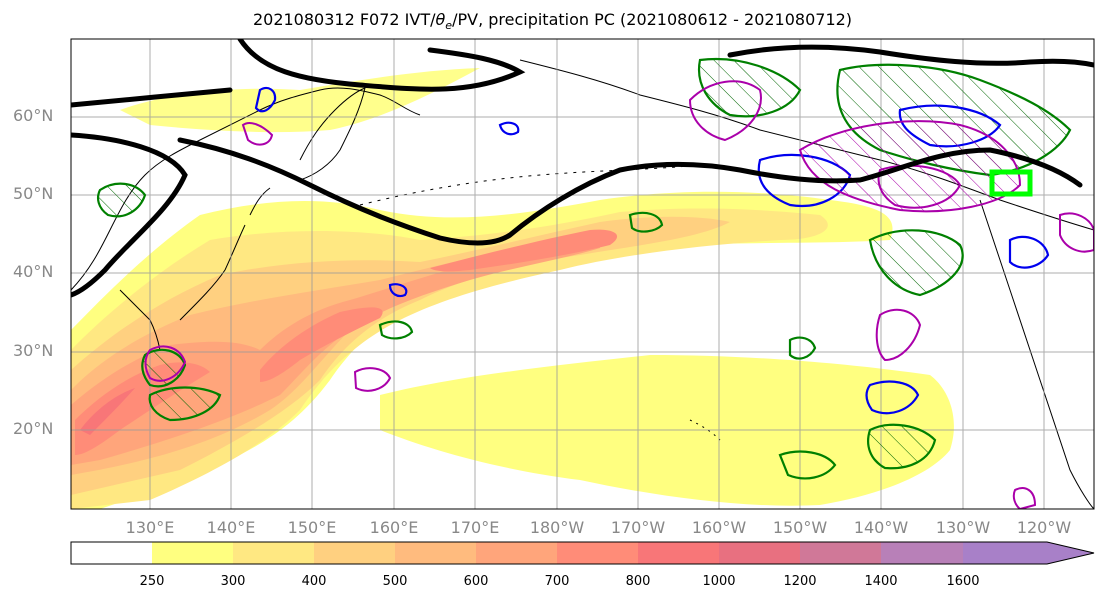 The width and height of the screenshot is (1105, 603). Describe the element at coordinates (395, 581) in the screenshot. I see `cb-tick-500: 500` at that location.